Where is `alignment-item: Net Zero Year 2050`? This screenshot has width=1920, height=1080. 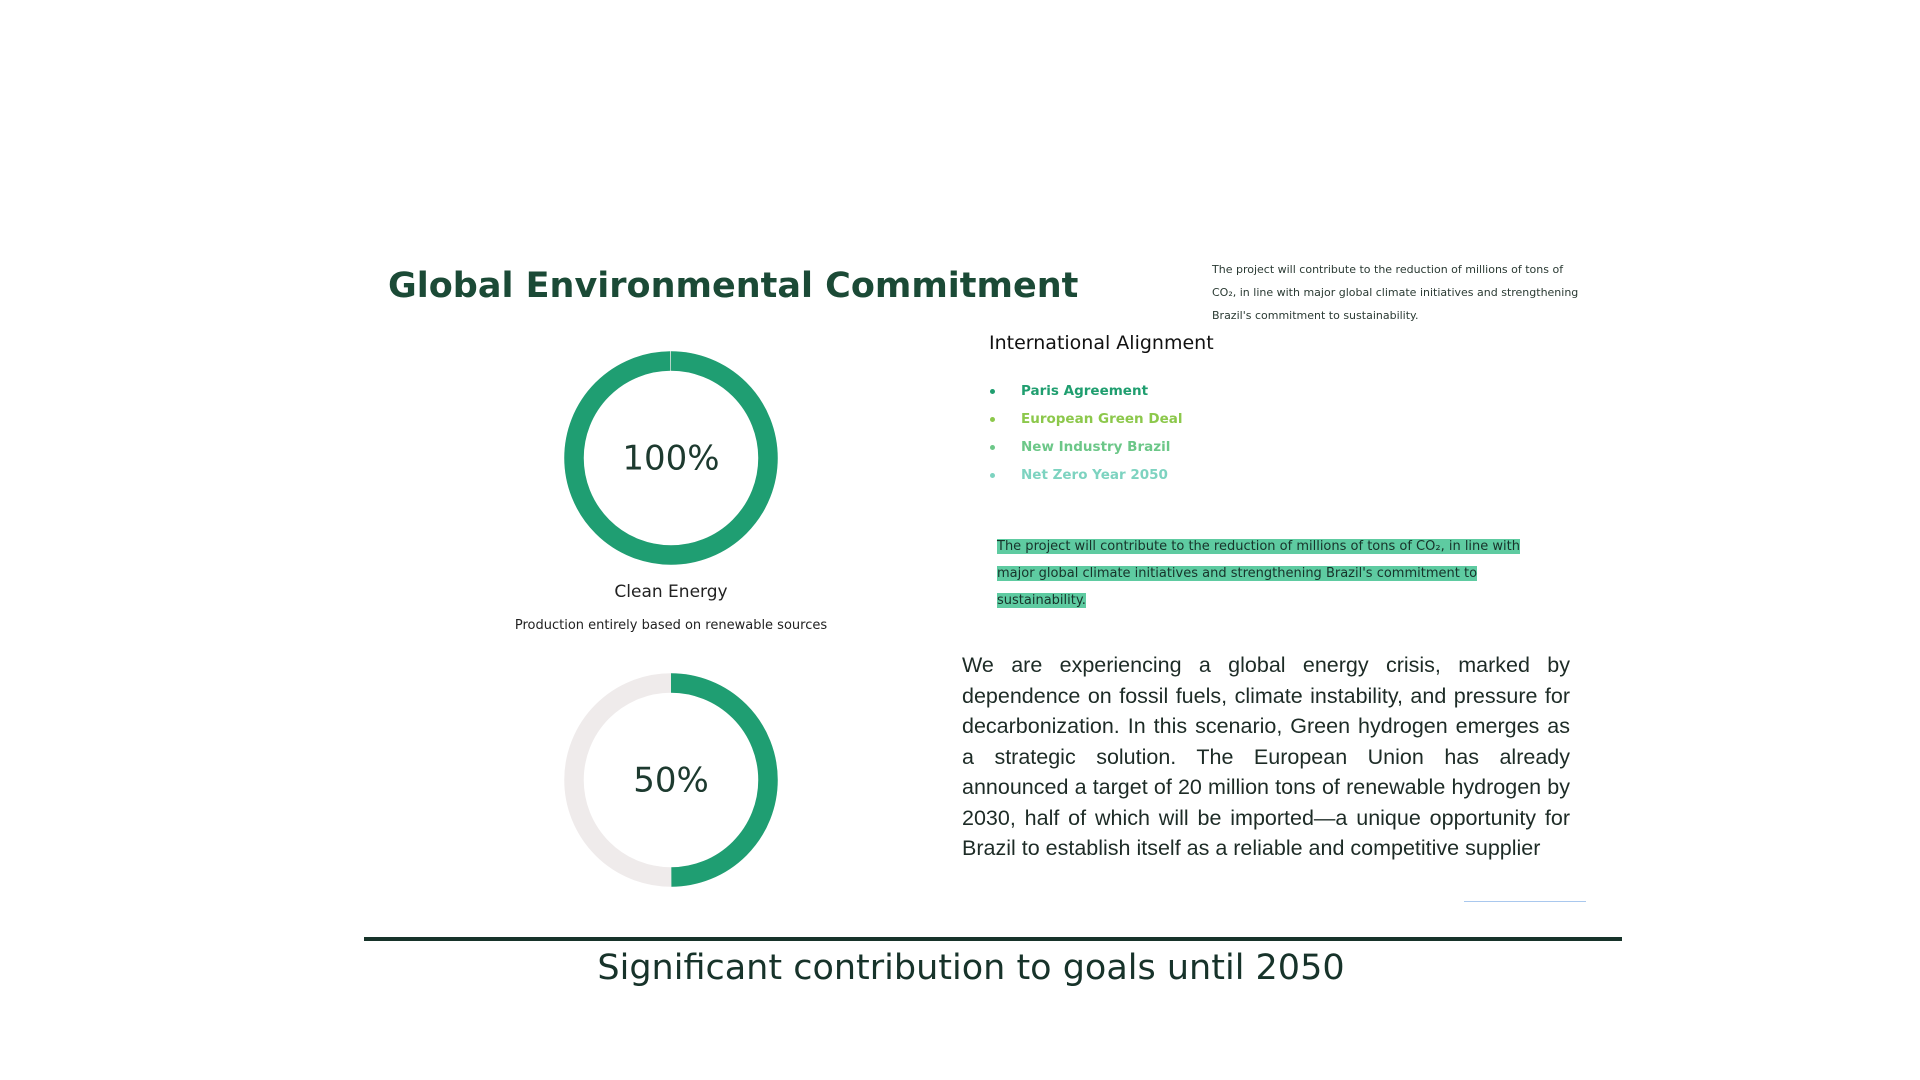
alignment-item: Net Zero Year 2050 is located at coordinates (1086, 475).